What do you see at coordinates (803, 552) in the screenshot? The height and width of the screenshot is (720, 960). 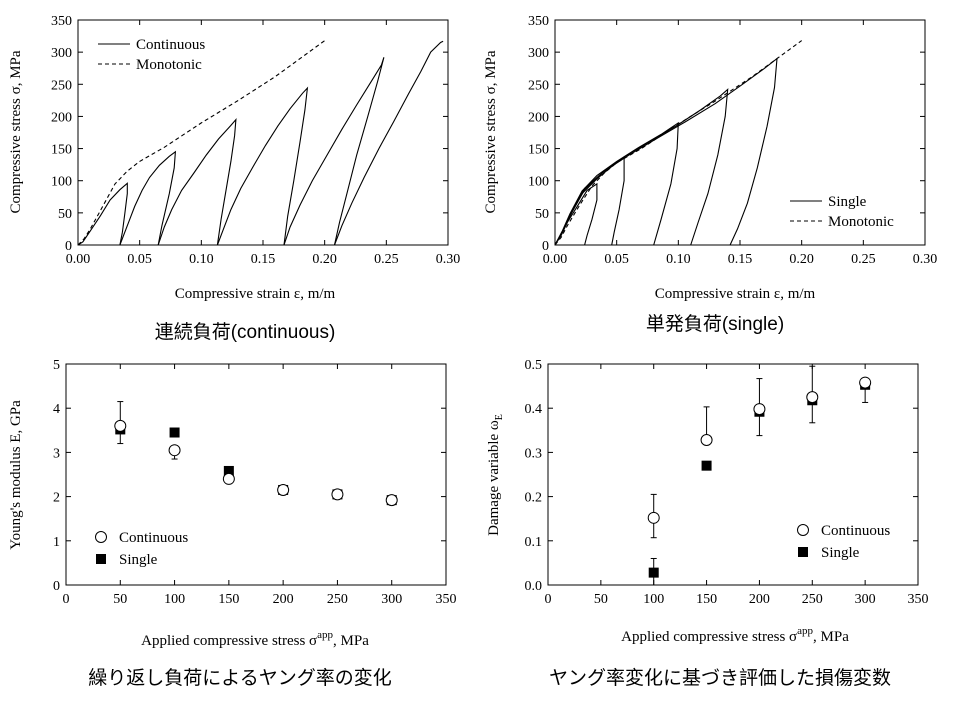 I see `legend-marker-single` at bounding box center [803, 552].